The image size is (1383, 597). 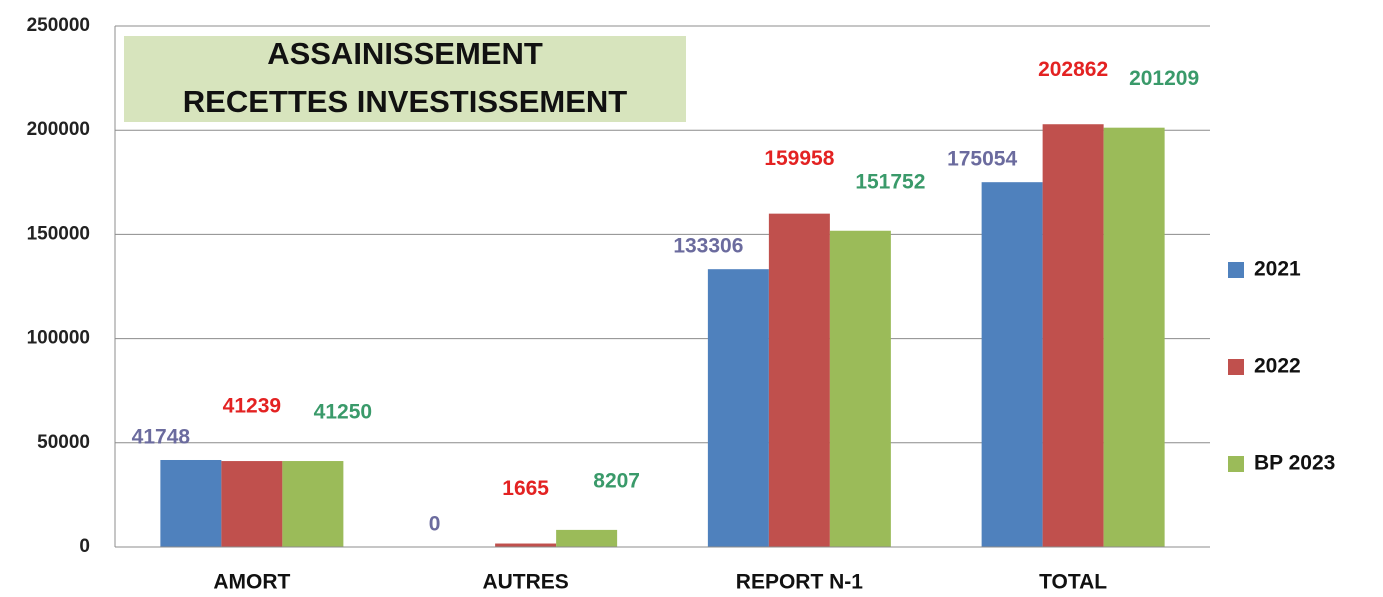 I want to click on data-label: 151752, so click(x=890, y=181).